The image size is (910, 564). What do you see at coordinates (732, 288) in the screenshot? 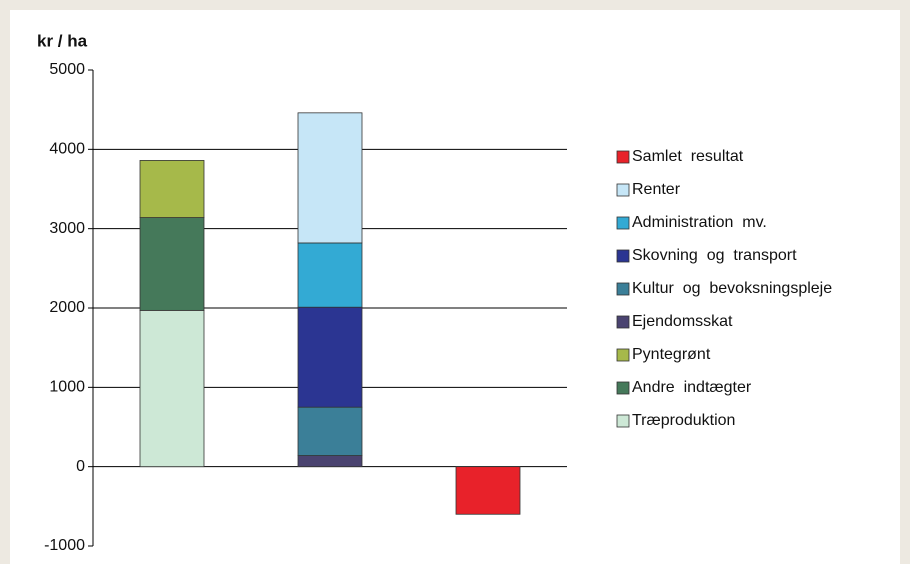
I see `legend-label: Kultur og bevoksningspleje` at bounding box center [732, 288].